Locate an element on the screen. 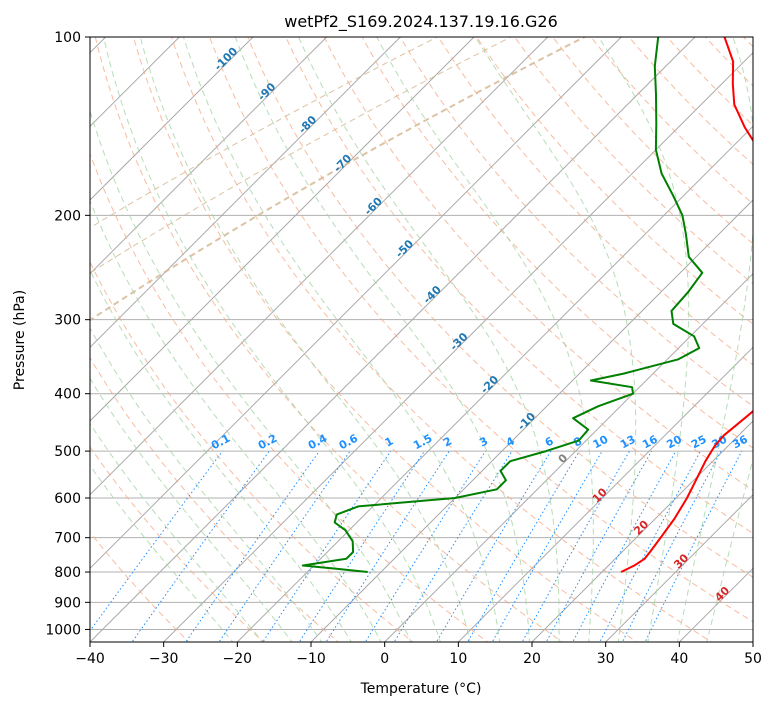 The image size is (775, 708). chart-title: wetPf2_S169.2024.137.19.16.G26 is located at coordinates (421, 22).